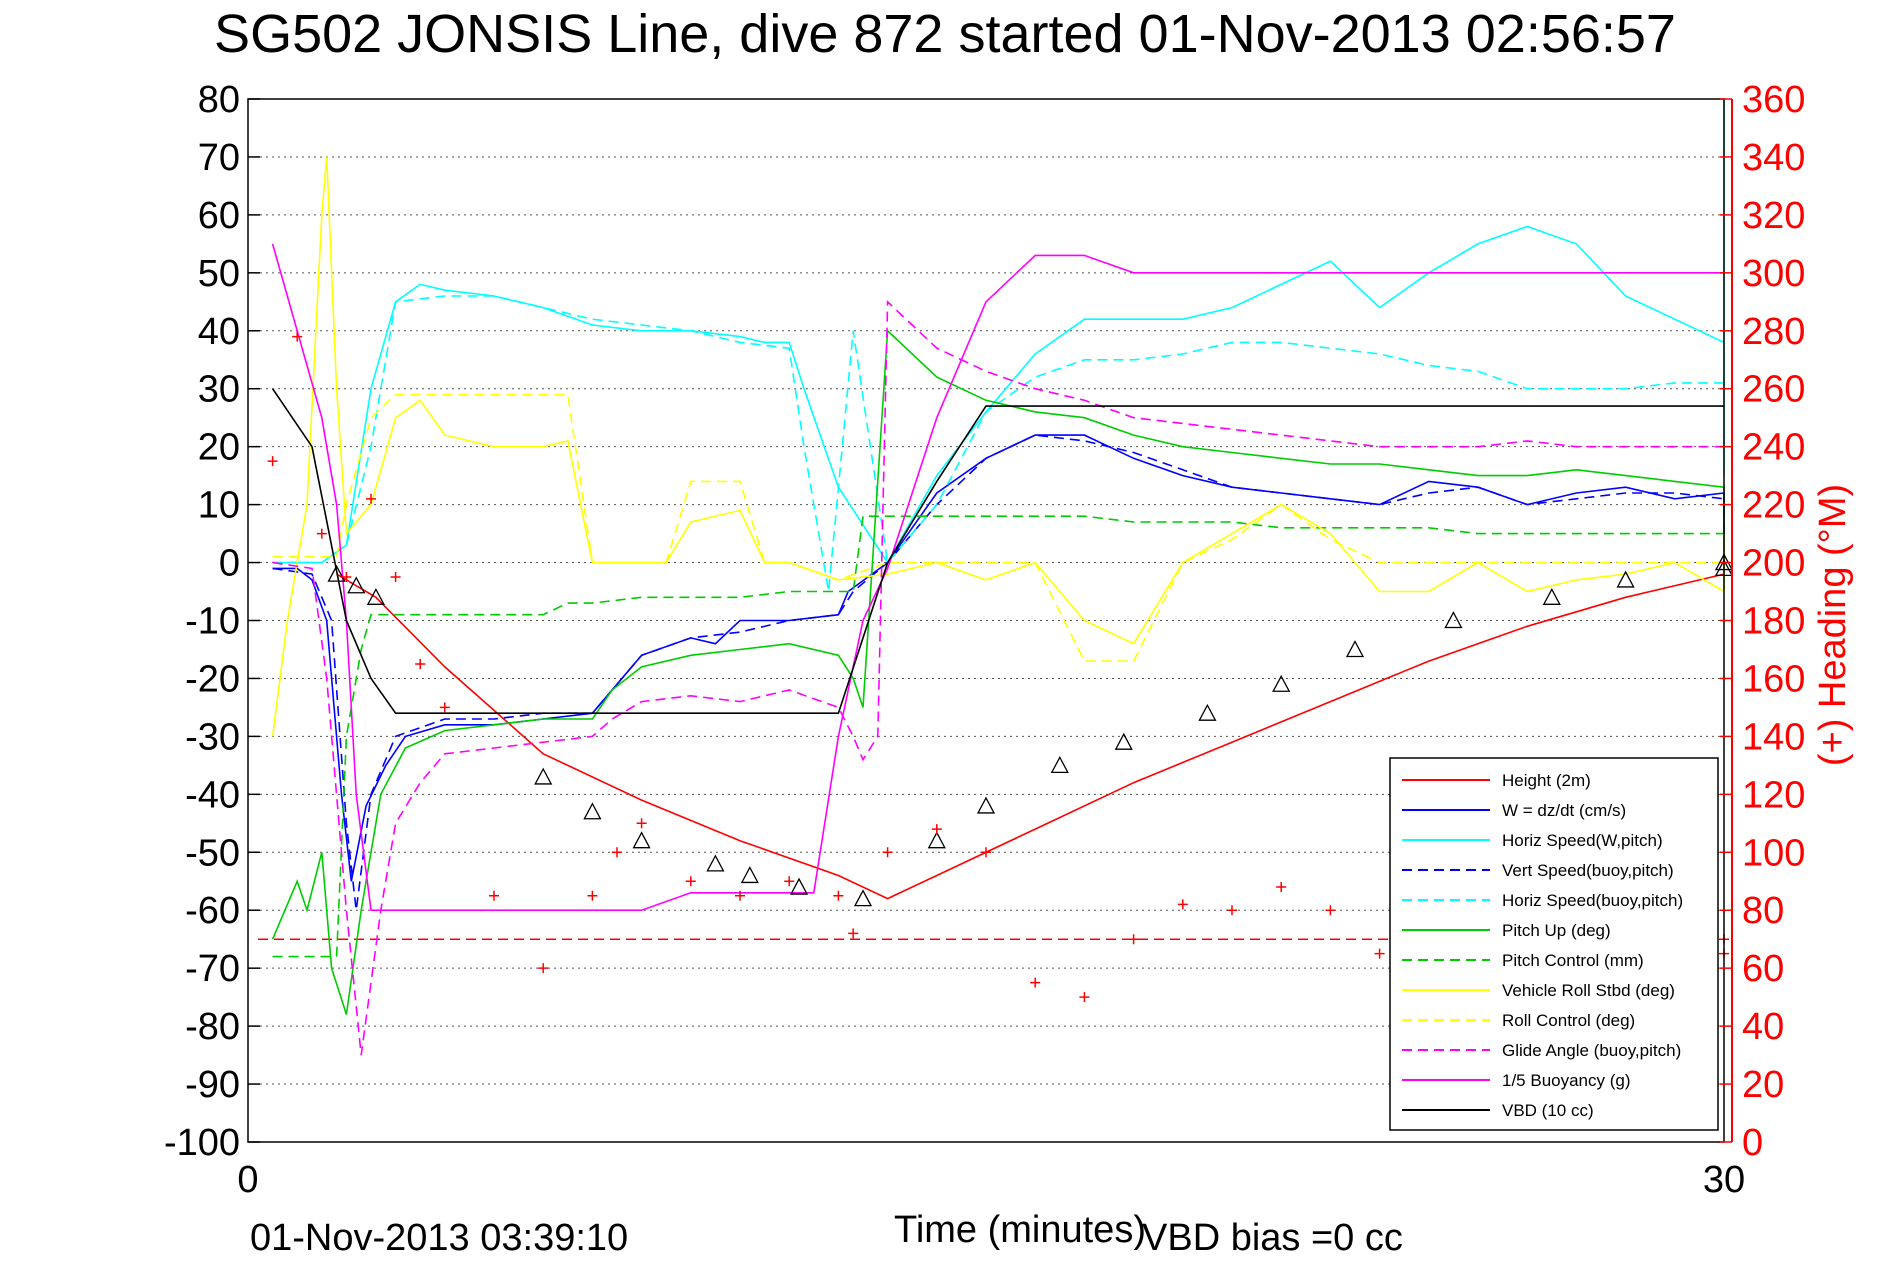 The height and width of the screenshot is (1262, 1891). Describe the element at coordinates (1773, 853) in the screenshot. I see `y2-tick-label: 100` at that location.